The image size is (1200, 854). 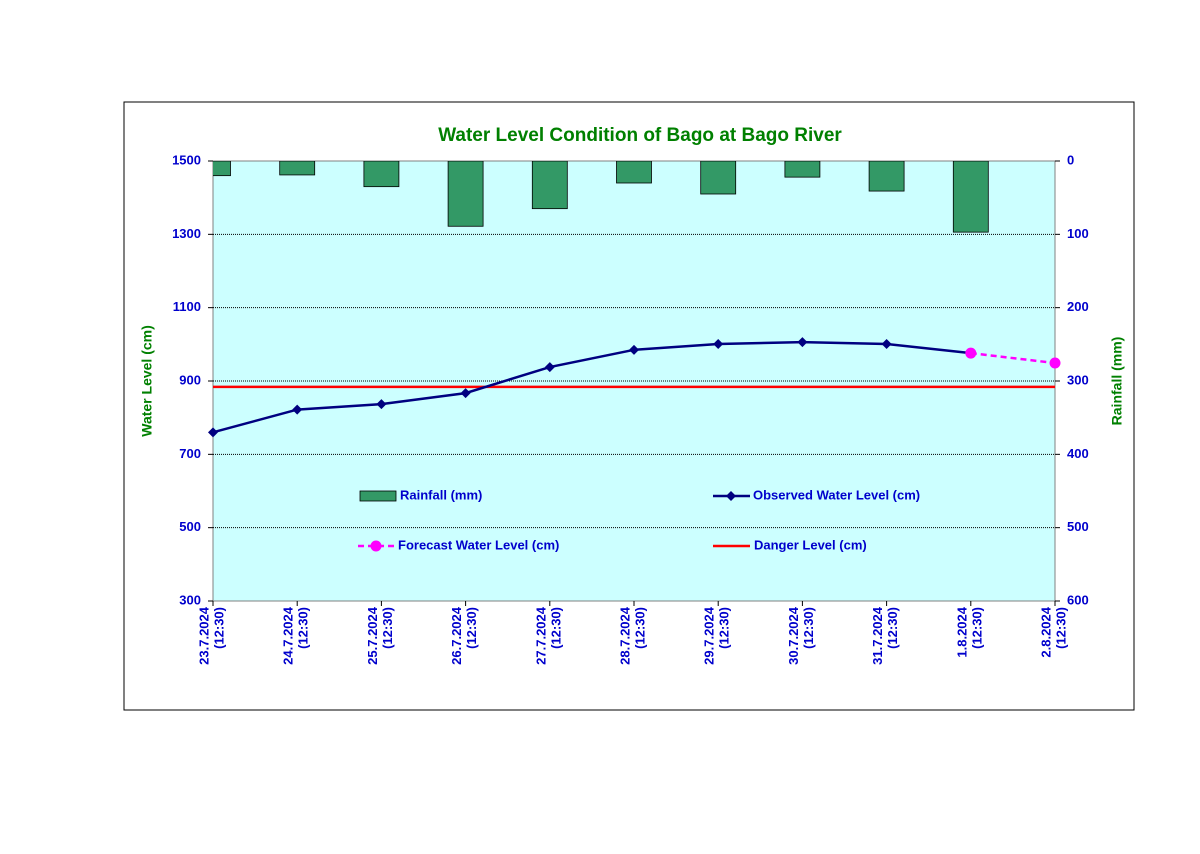 I want to click on x-tick-label-line: 2.8.2024, so click(x=1046, y=631).